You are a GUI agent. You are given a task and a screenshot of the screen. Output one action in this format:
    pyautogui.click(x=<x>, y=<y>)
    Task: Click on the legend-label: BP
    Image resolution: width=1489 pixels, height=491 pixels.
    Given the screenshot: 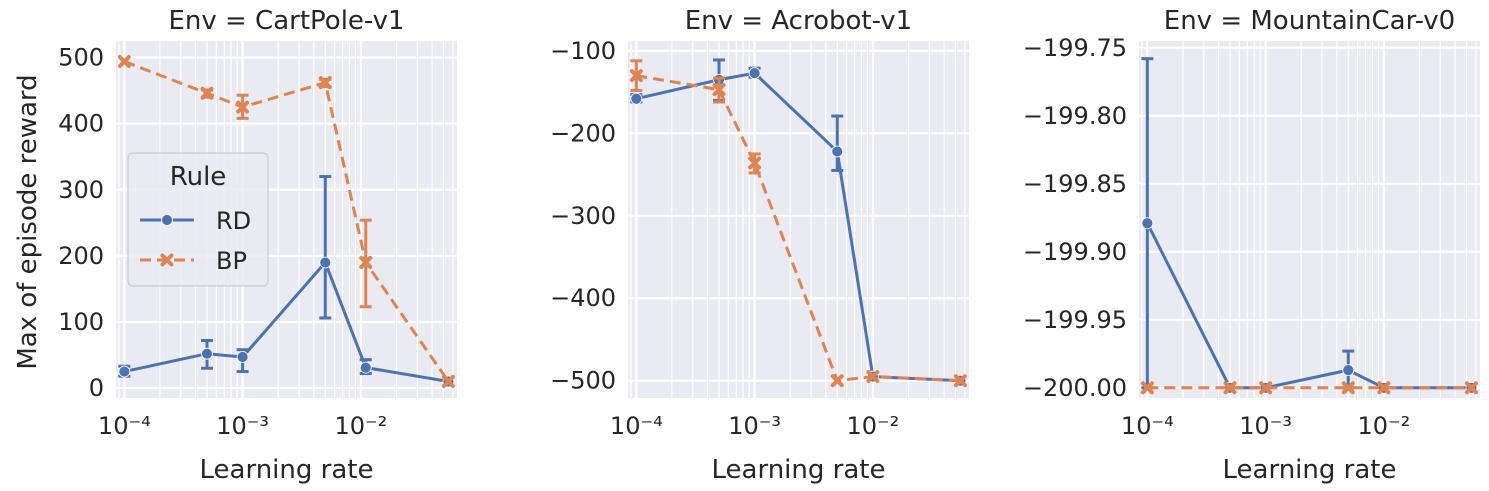 What is the action you would take?
    pyautogui.click(x=231, y=261)
    